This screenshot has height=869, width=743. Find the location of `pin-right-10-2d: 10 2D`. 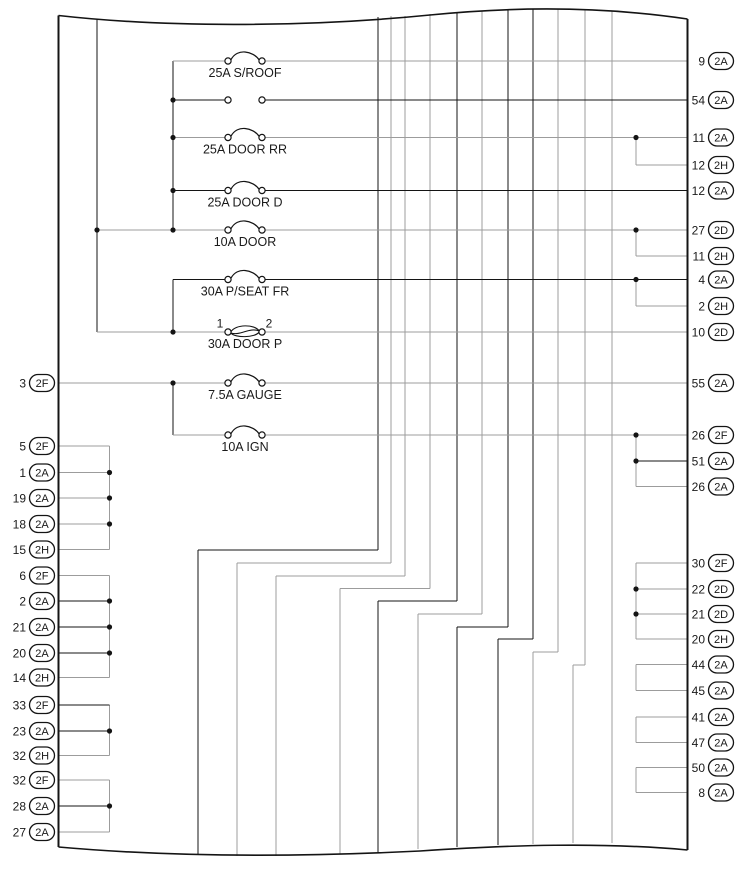

pin-right-10-2d: 10 2D is located at coordinates (713, 332).